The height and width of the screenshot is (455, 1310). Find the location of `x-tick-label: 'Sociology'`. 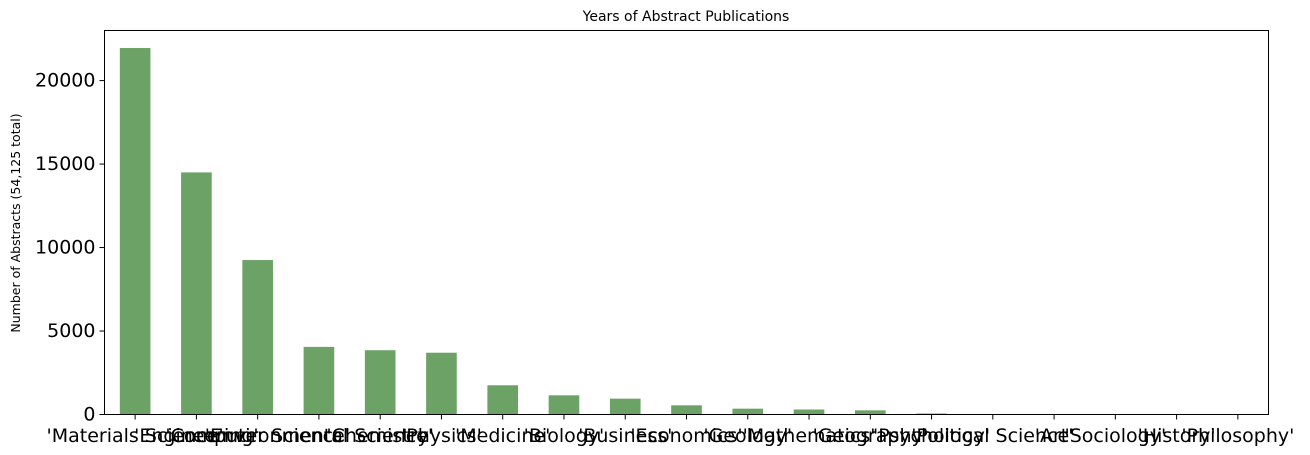

x-tick-label: 'Sociology' is located at coordinates (1115, 436).